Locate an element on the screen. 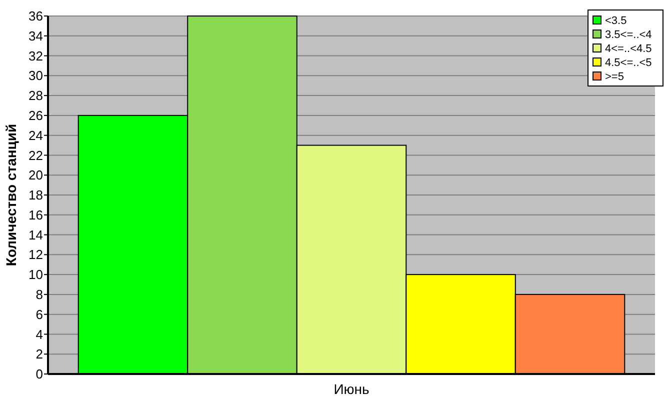  y-tick-label: 0 is located at coordinates (39, 374).